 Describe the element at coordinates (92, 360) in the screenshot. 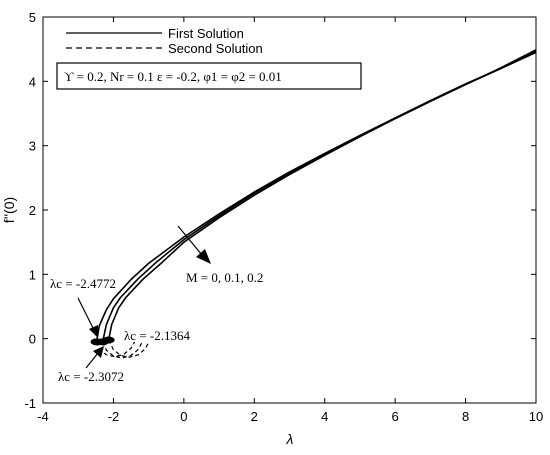

I see `lambda-c-arrow-3-shaft` at that location.